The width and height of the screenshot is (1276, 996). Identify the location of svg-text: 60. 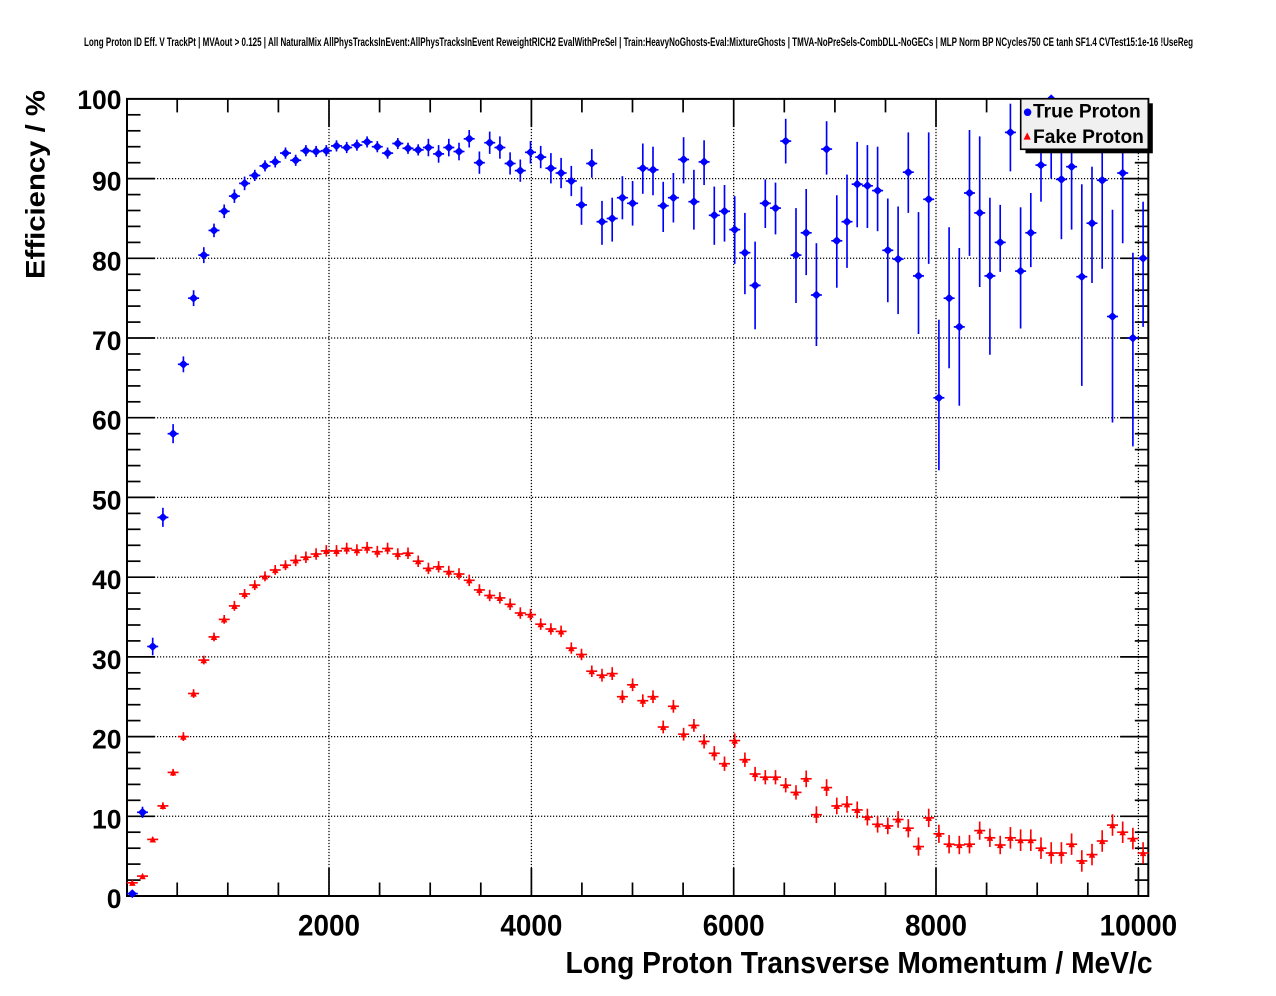
(106, 421).